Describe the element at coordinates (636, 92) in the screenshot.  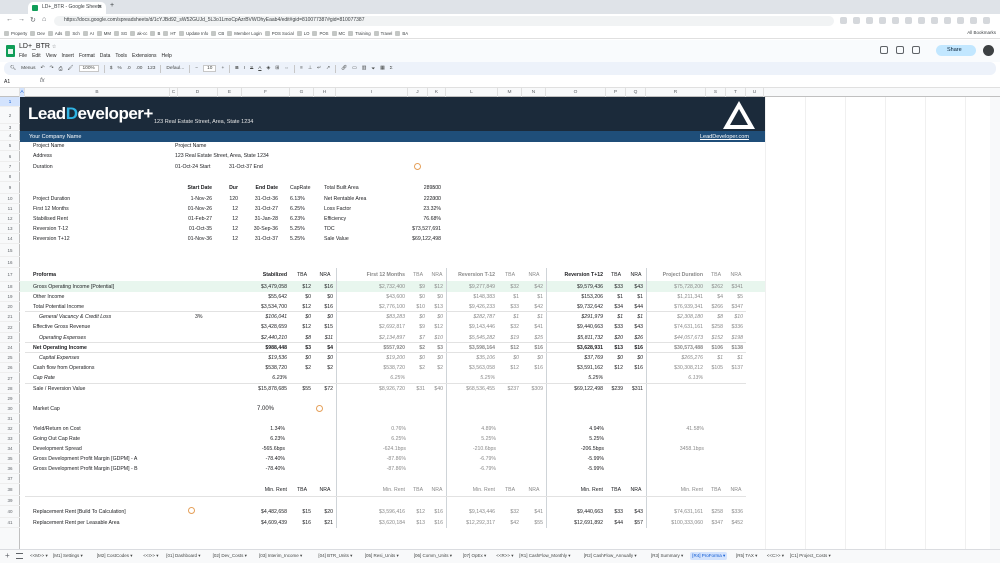
I see `column-header: Q` at that location.